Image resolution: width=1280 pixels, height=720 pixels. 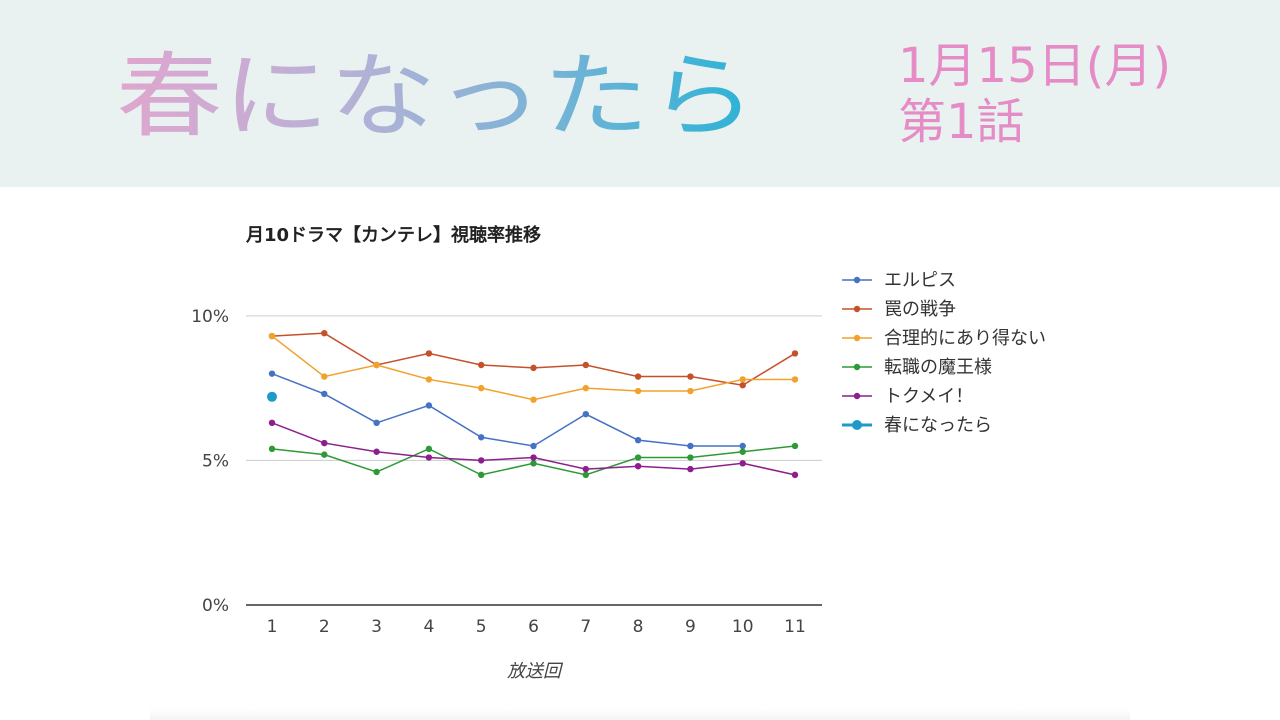 I want to click on x-tick-label: 9, so click(x=690, y=627).